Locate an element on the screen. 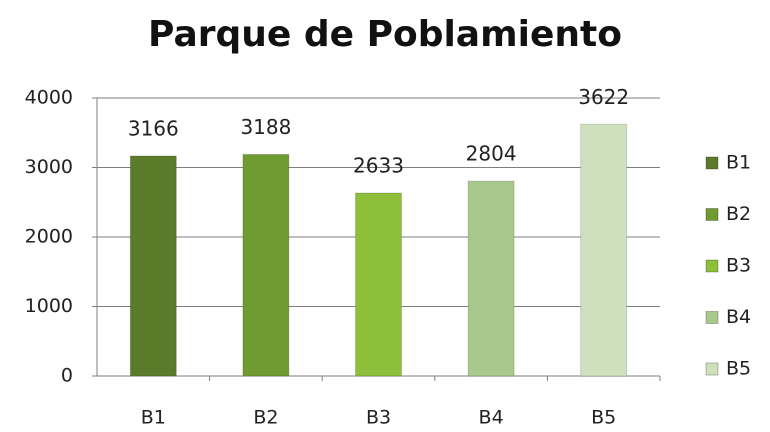  legend-label: B4 is located at coordinates (738, 317).